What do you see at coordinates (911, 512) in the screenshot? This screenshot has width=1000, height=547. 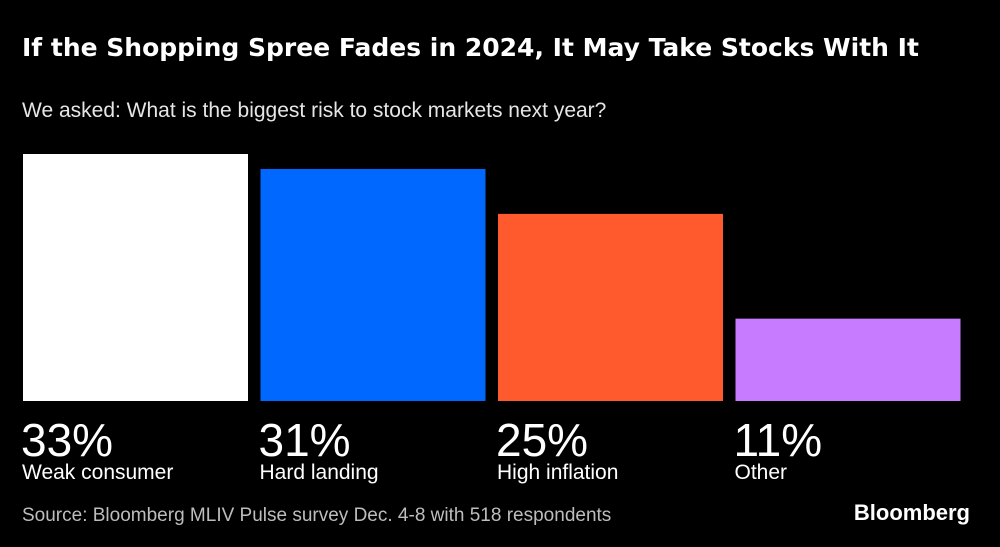 I see `bloomberg-logo: Bloomberg` at bounding box center [911, 512].